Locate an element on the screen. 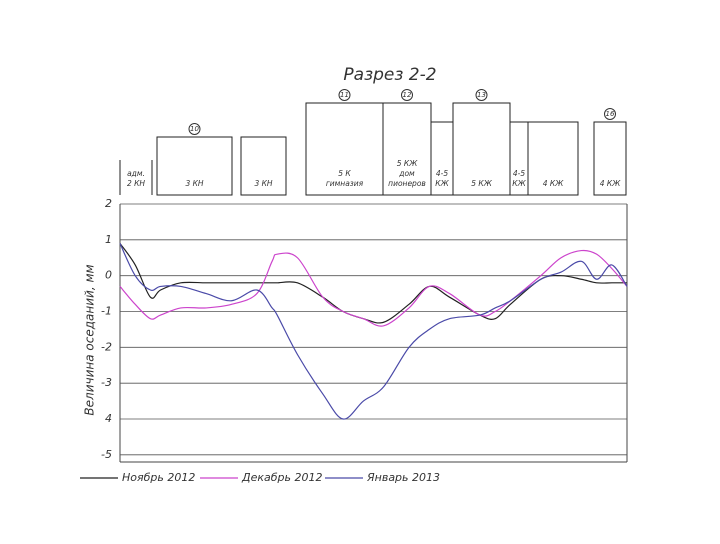 Image resolution: width=720 pixels, height=544 pixels. building-number: 11 is located at coordinates (344, 95).